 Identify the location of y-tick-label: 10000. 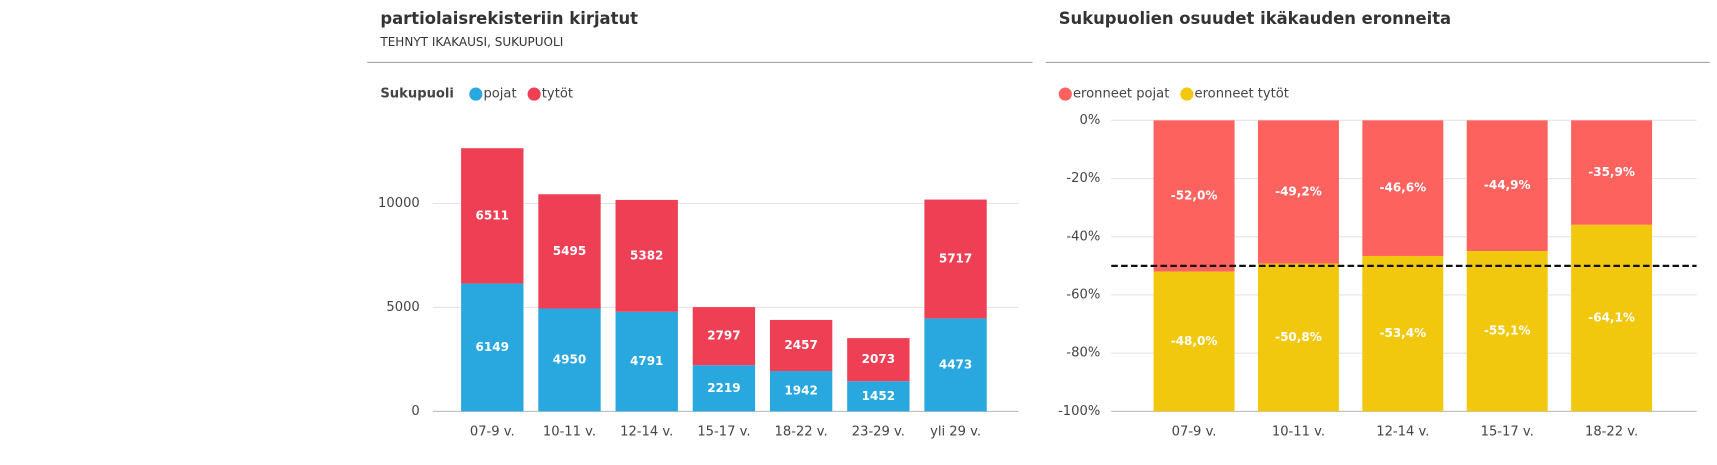
(399, 203).